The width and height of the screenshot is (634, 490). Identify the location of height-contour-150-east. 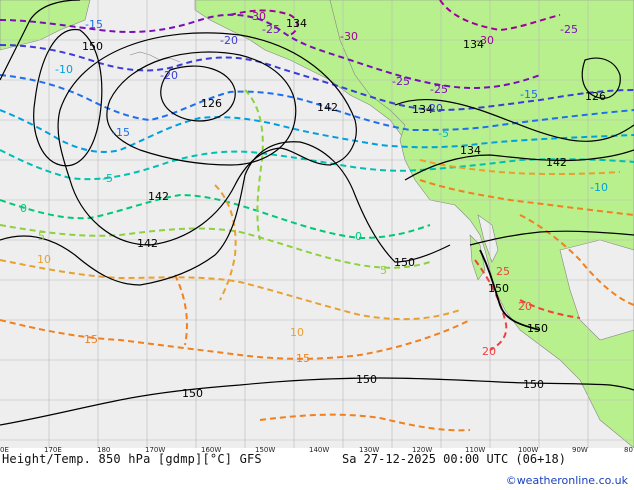
(551, 238).